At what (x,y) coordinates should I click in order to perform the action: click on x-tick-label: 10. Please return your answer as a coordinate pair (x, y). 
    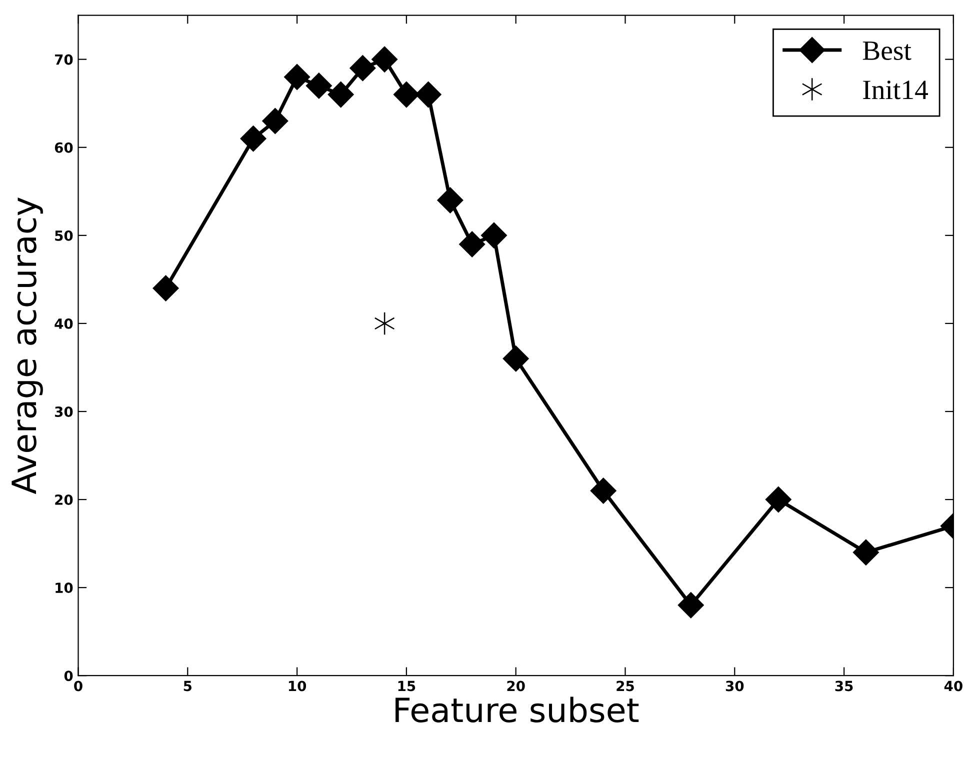
    Looking at the image, I should click on (297, 686).